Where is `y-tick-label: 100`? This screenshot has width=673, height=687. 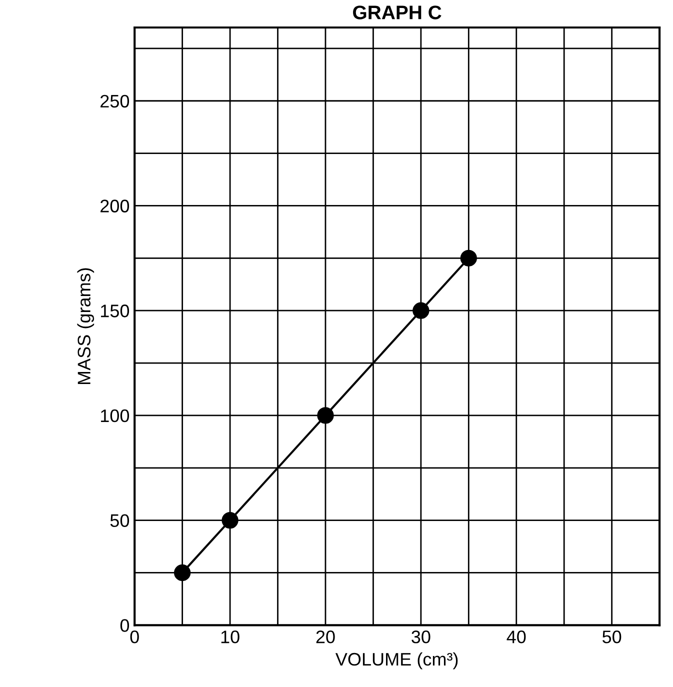
y-tick-label: 100 is located at coordinates (115, 415).